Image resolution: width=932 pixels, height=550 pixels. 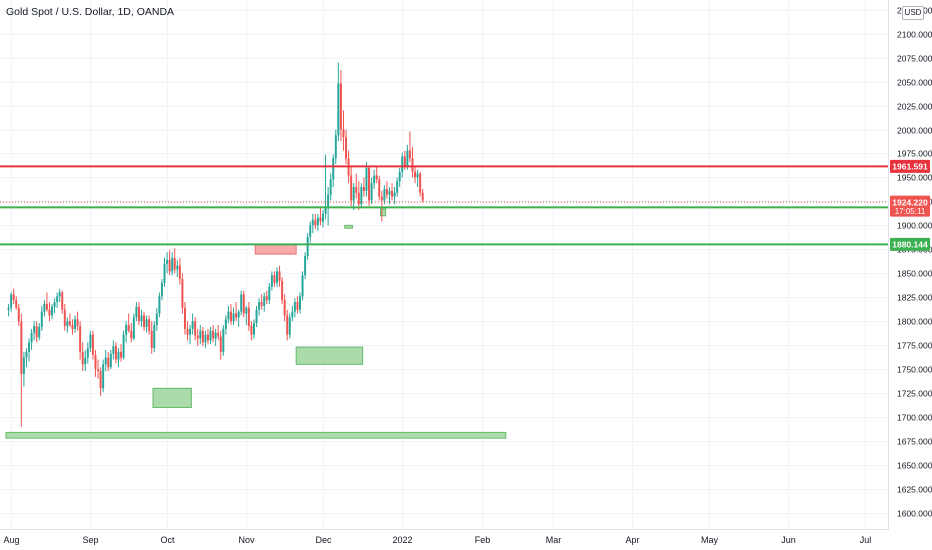 I want to click on x-tick-label: Jul, so click(x=866, y=540).